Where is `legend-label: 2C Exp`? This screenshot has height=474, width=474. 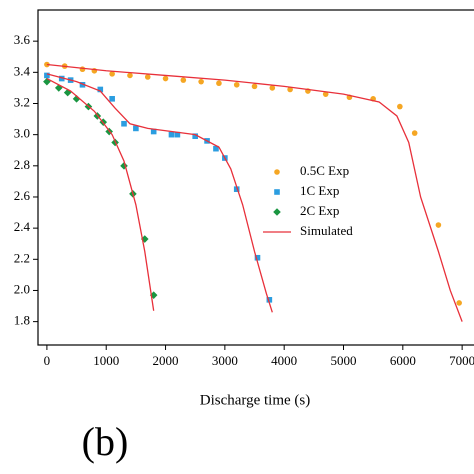
legend-label: 2C Exp is located at coordinates (319, 210).